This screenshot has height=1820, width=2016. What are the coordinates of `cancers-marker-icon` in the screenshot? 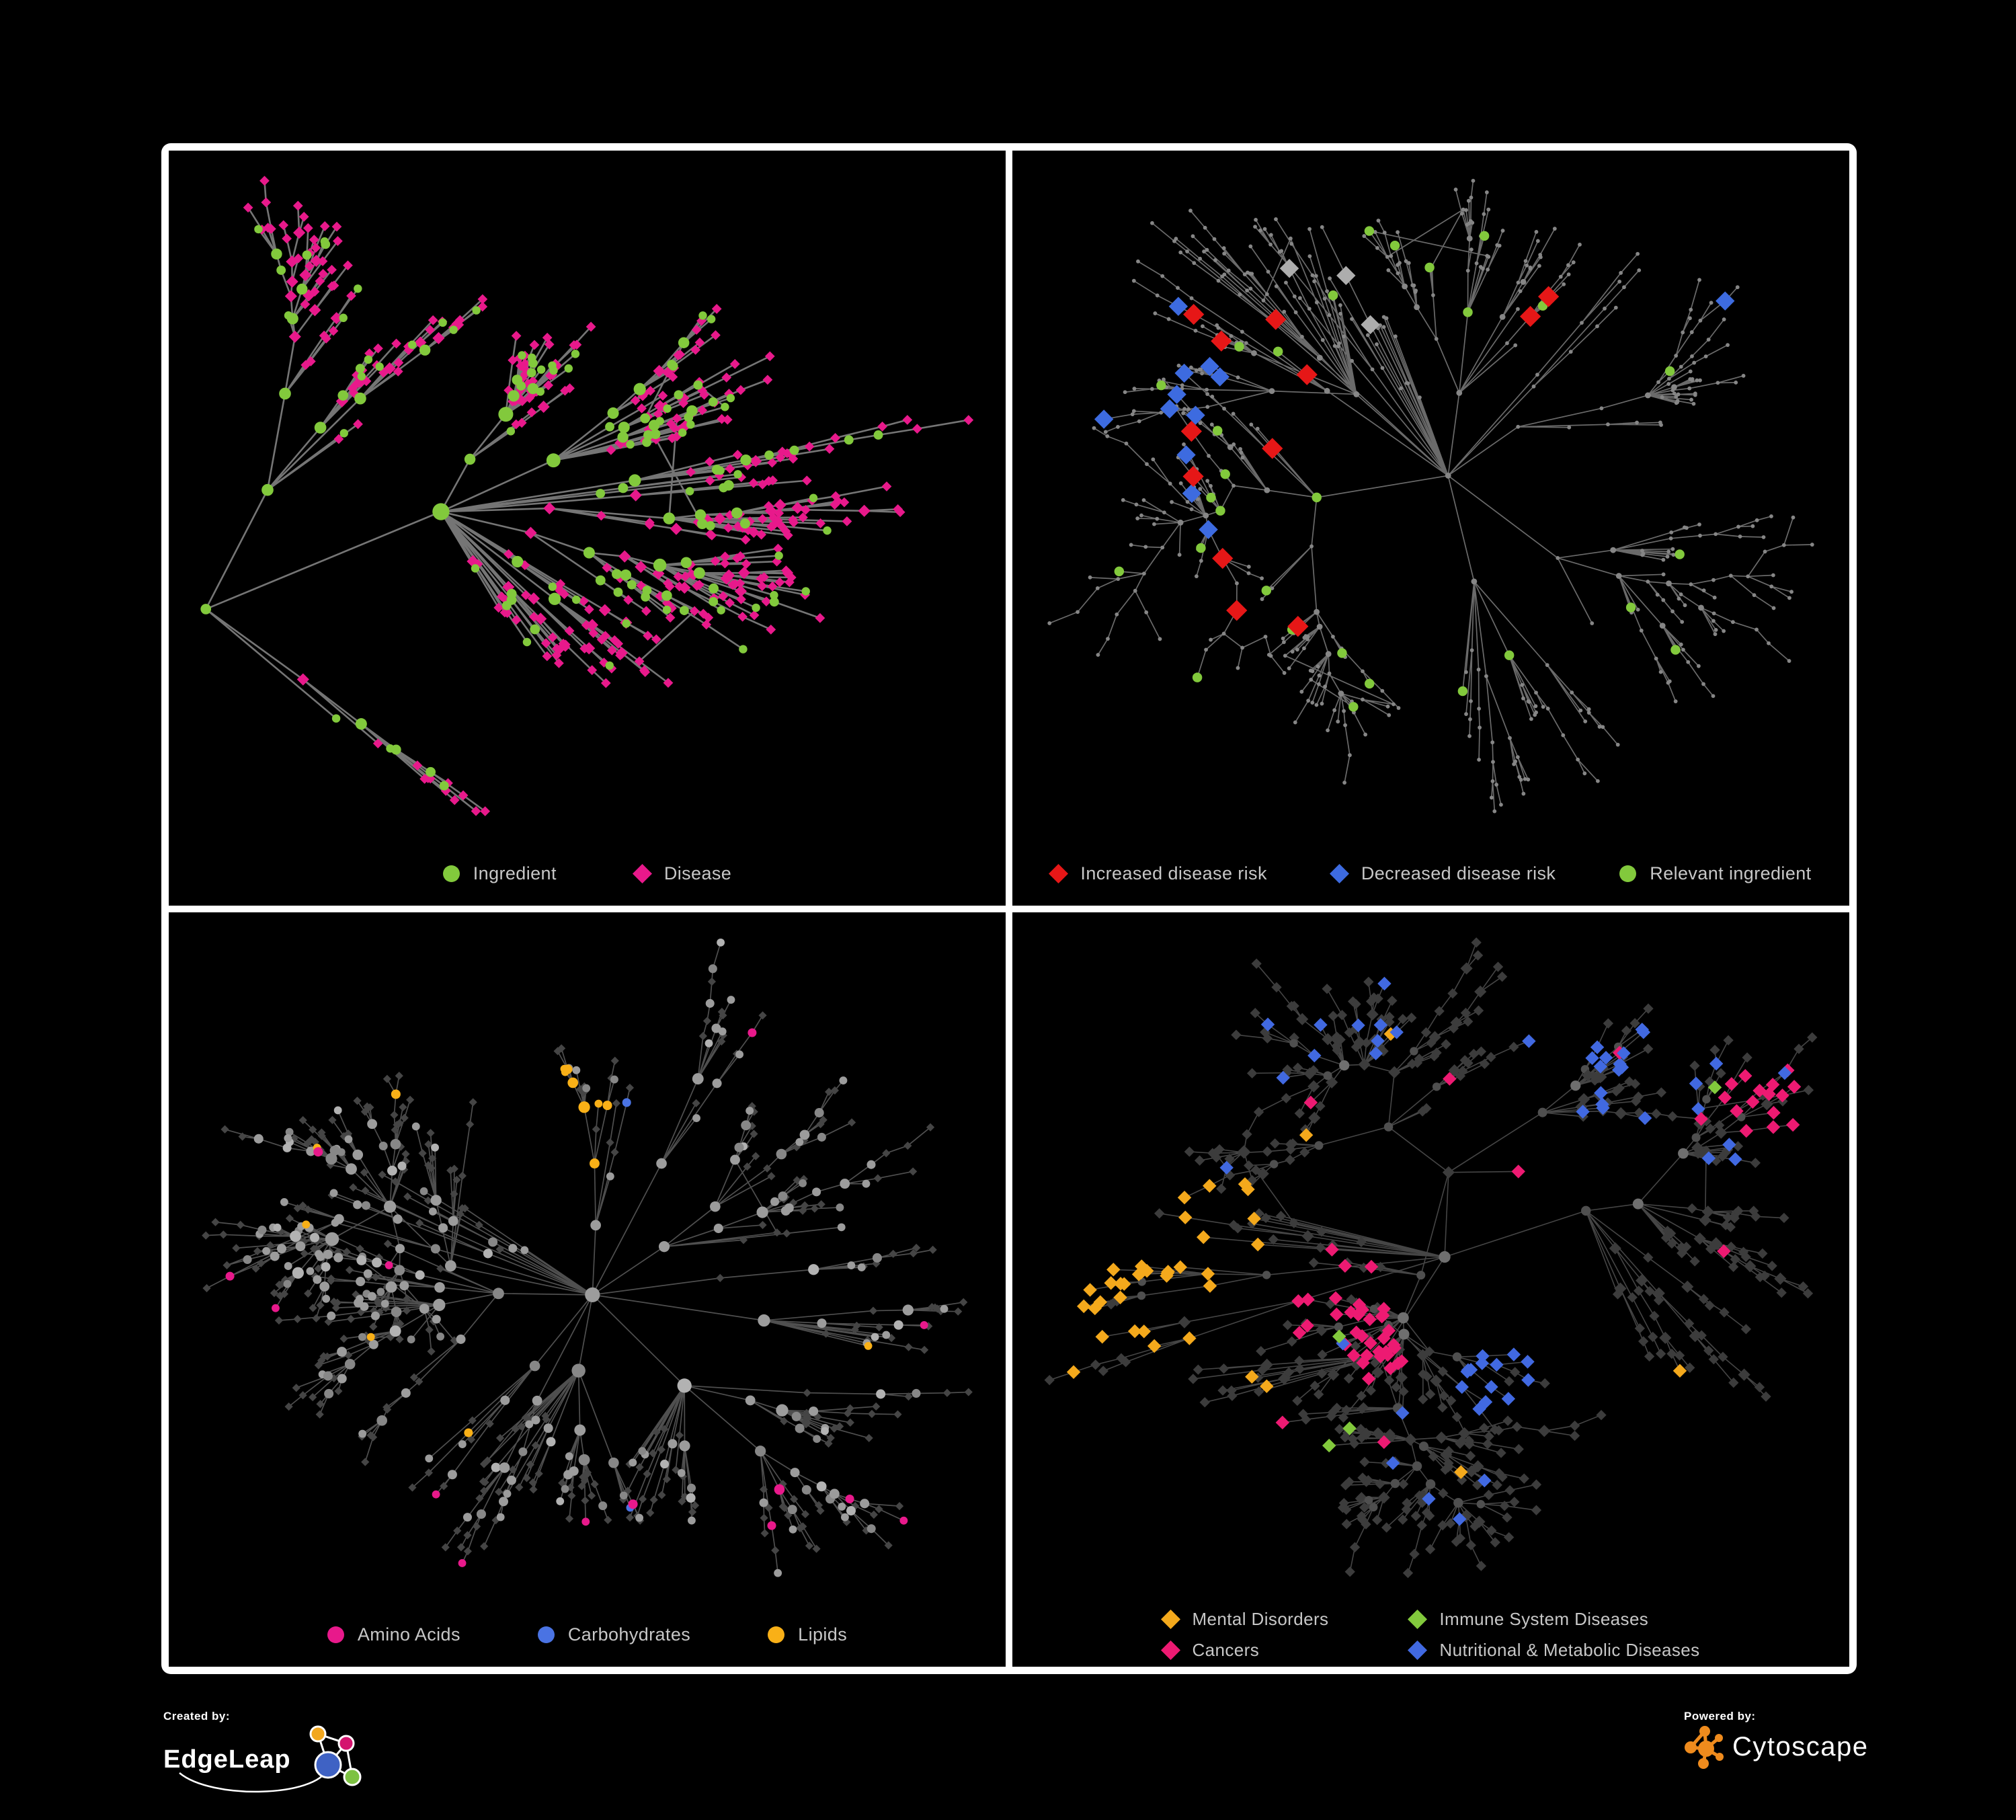 It's located at (1170, 1650).